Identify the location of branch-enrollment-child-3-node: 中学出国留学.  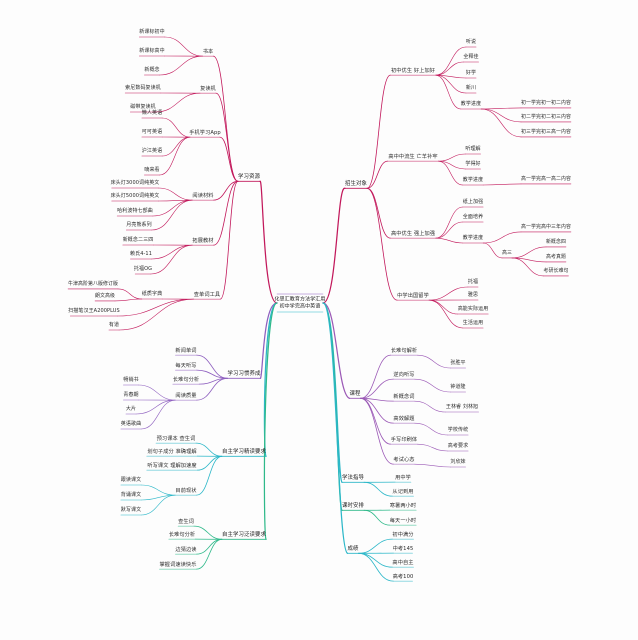
(413, 295).